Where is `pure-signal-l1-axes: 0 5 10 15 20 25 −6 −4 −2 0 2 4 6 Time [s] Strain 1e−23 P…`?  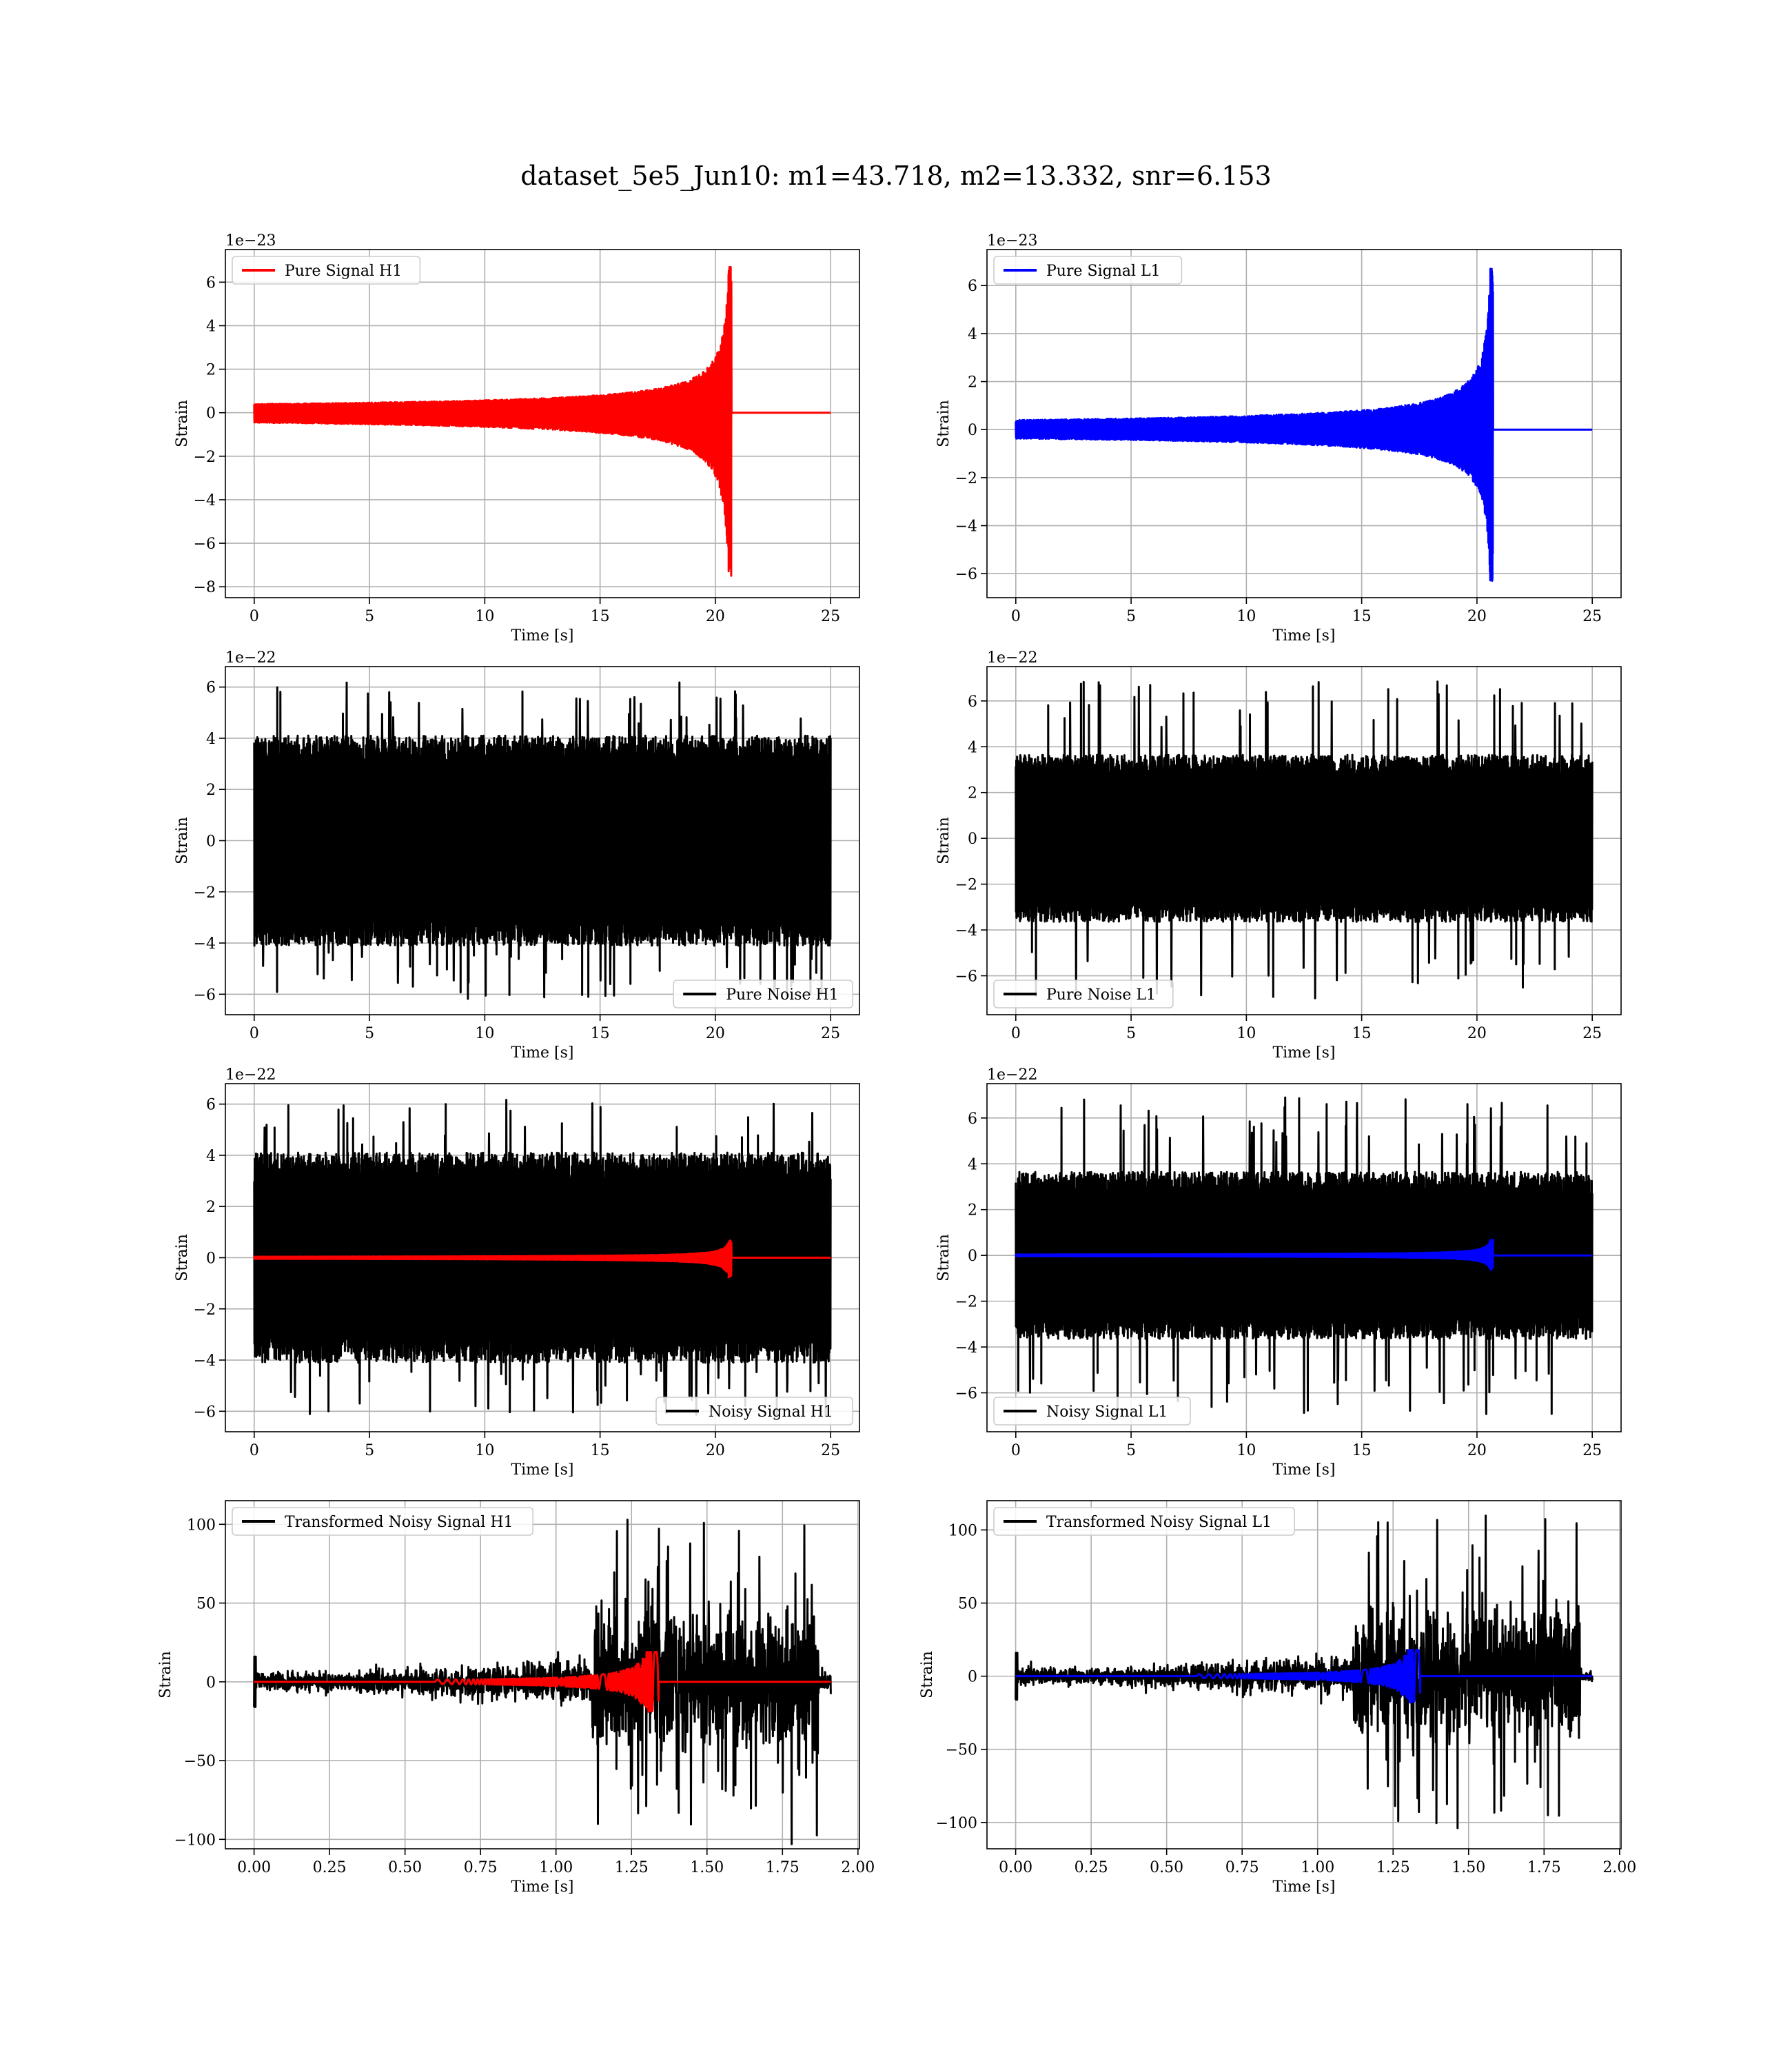
pure-signal-l1-axes: 0 5 10 15 20 25 −6 −4 −2 0 2 4 6 Time [s] Strain 1e−23 P… is located at coordinates (1278, 438).